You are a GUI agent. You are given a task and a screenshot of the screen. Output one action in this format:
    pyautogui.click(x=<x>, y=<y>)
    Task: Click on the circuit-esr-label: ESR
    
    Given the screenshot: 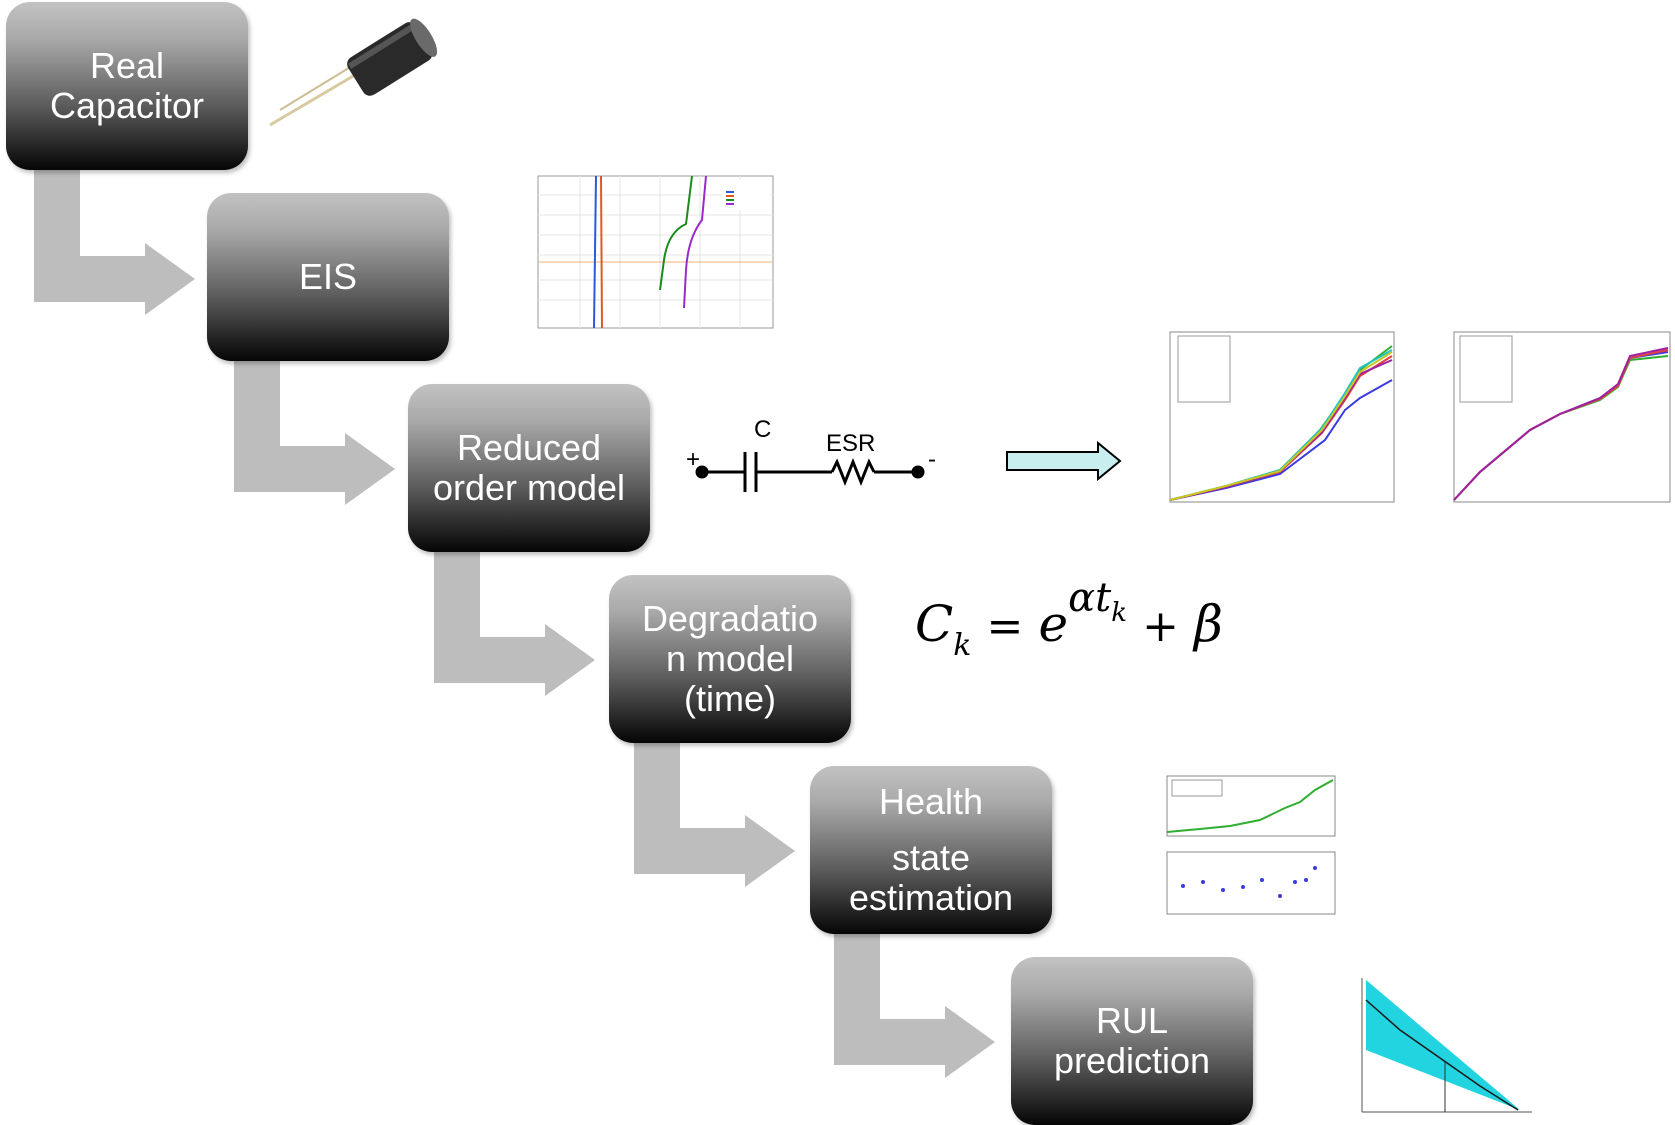 What is the action you would take?
    pyautogui.click(x=851, y=443)
    